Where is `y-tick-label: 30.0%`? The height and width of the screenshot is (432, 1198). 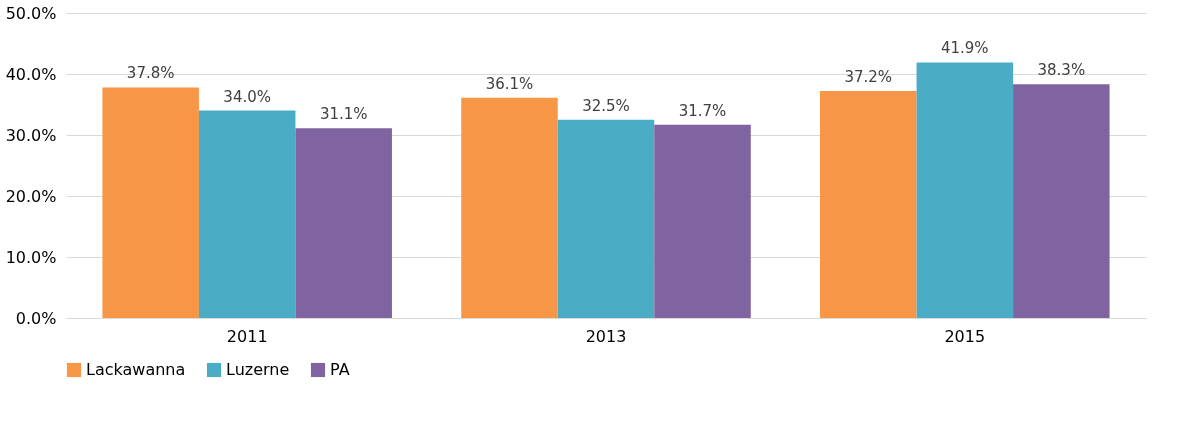 y-tick-label: 30.0% is located at coordinates (31, 135).